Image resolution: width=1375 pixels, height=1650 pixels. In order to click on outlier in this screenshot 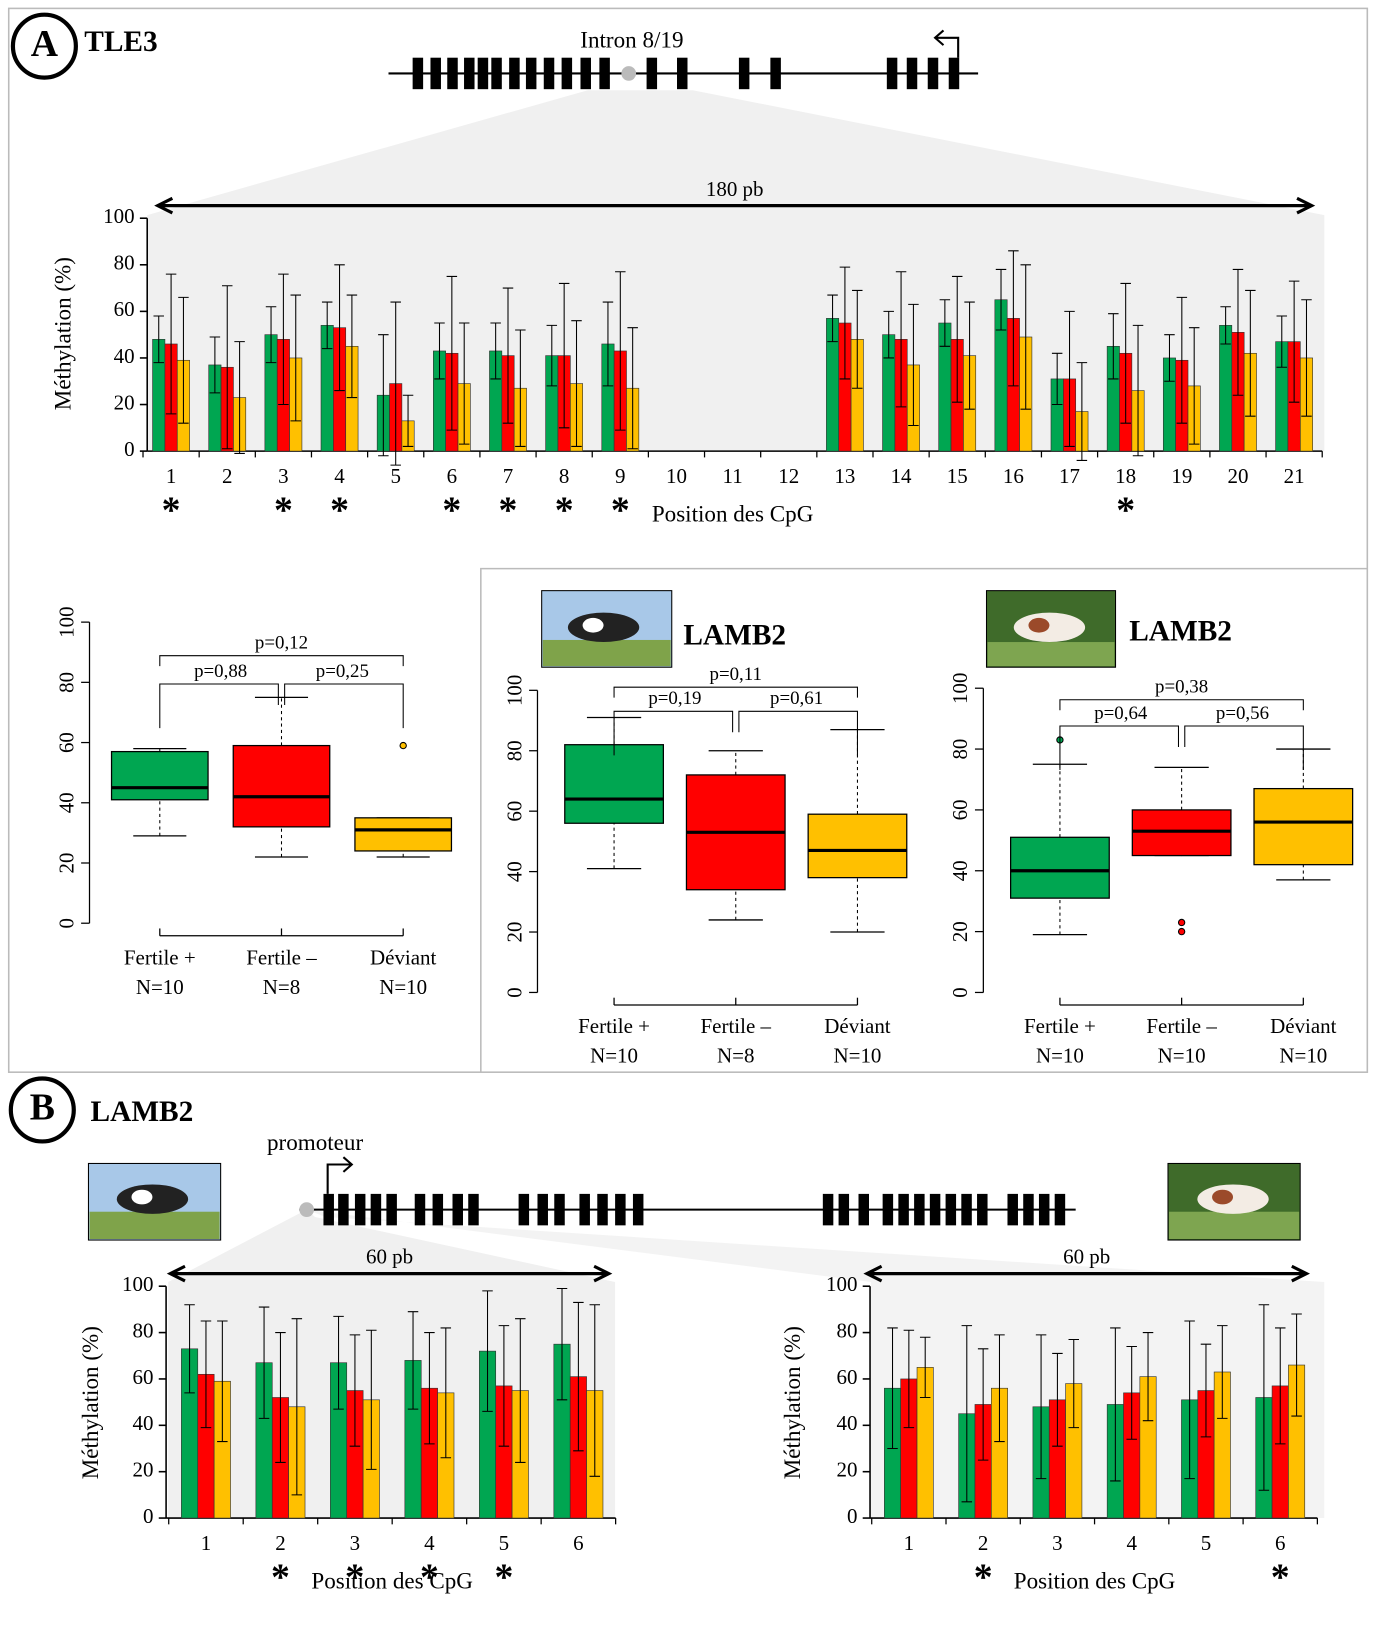, I will do `click(403, 745)`.